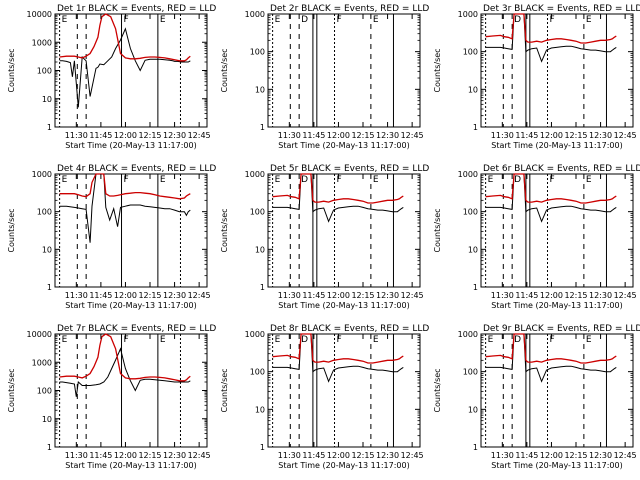  Describe the element at coordinates (561, 169) in the screenshot. I see `chart-title: Det 6r BLACK = Events, RED = LLD` at that location.